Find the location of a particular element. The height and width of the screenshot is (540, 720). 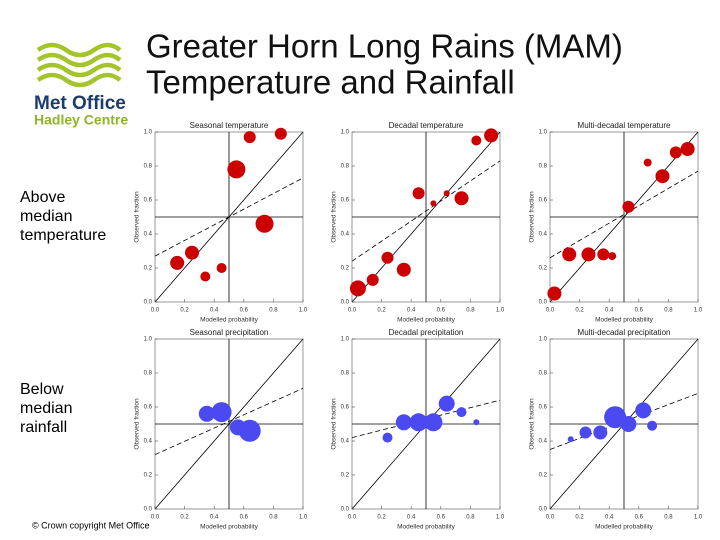

row-label: Below is located at coordinates (42, 389).